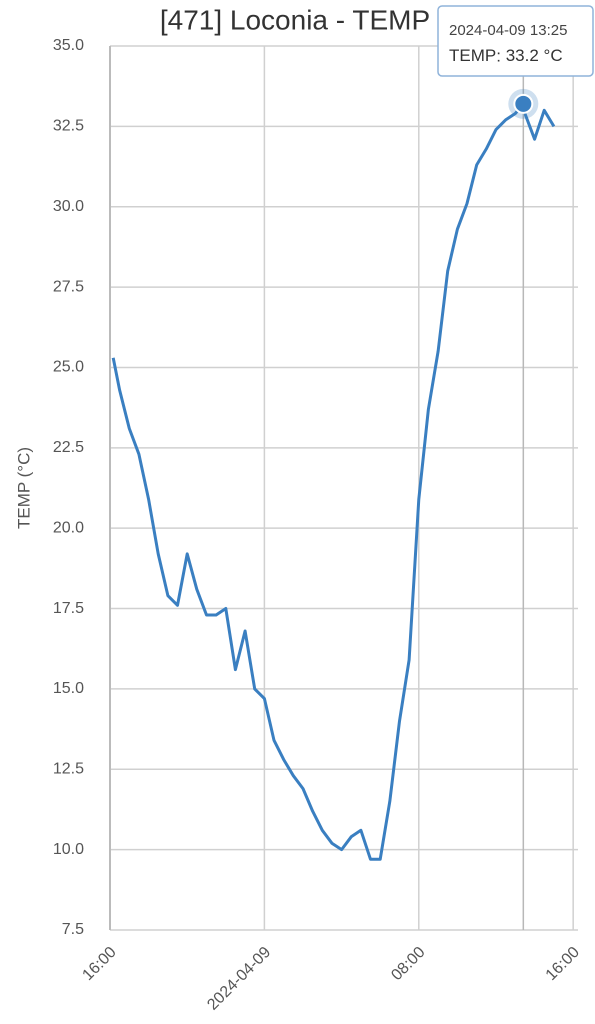 This screenshot has height=1024, width=595. I want to click on y-tick-label: 12.5, so click(68, 768).